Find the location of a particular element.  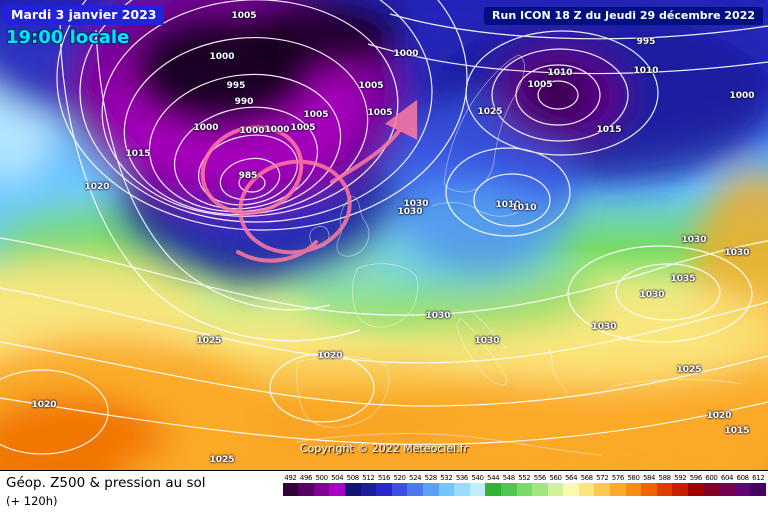

scale-value: 556 is located at coordinates (540, 478).